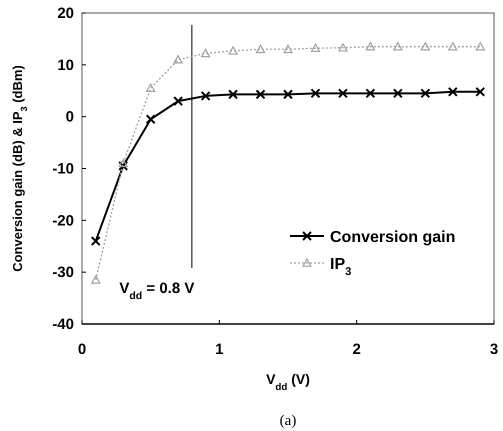  I want to click on y-tick-label: 20, so click(65, 13).